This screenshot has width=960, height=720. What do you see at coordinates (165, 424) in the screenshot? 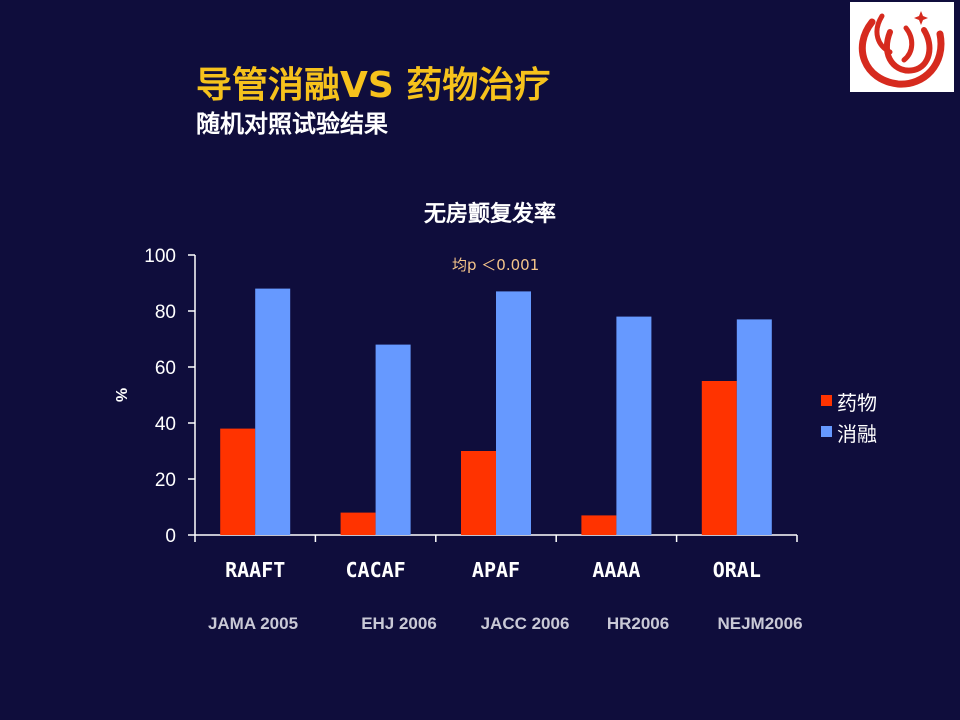
I see `y-tick-label: 40` at bounding box center [165, 424].